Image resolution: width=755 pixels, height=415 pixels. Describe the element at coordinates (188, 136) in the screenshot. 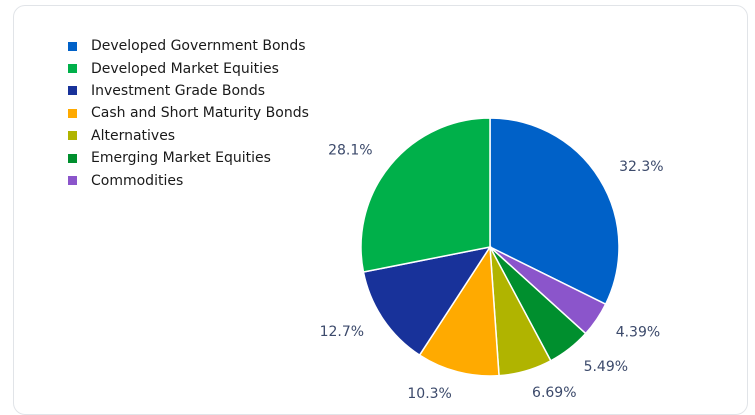

I see `legend-item-alternatives: Alternatives` at that location.